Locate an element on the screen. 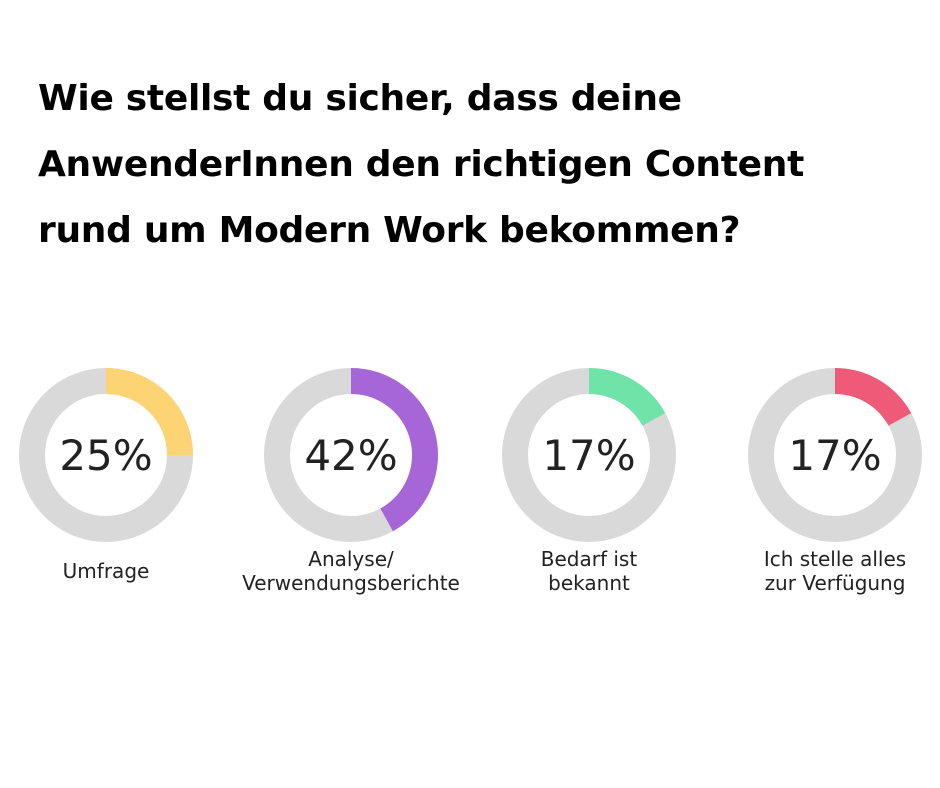 This screenshot has height=788, width=940. donut-analyse-verwendungsberichte: 42% Analyse/Verwendungsberichte is located at coordinates (351, 481).